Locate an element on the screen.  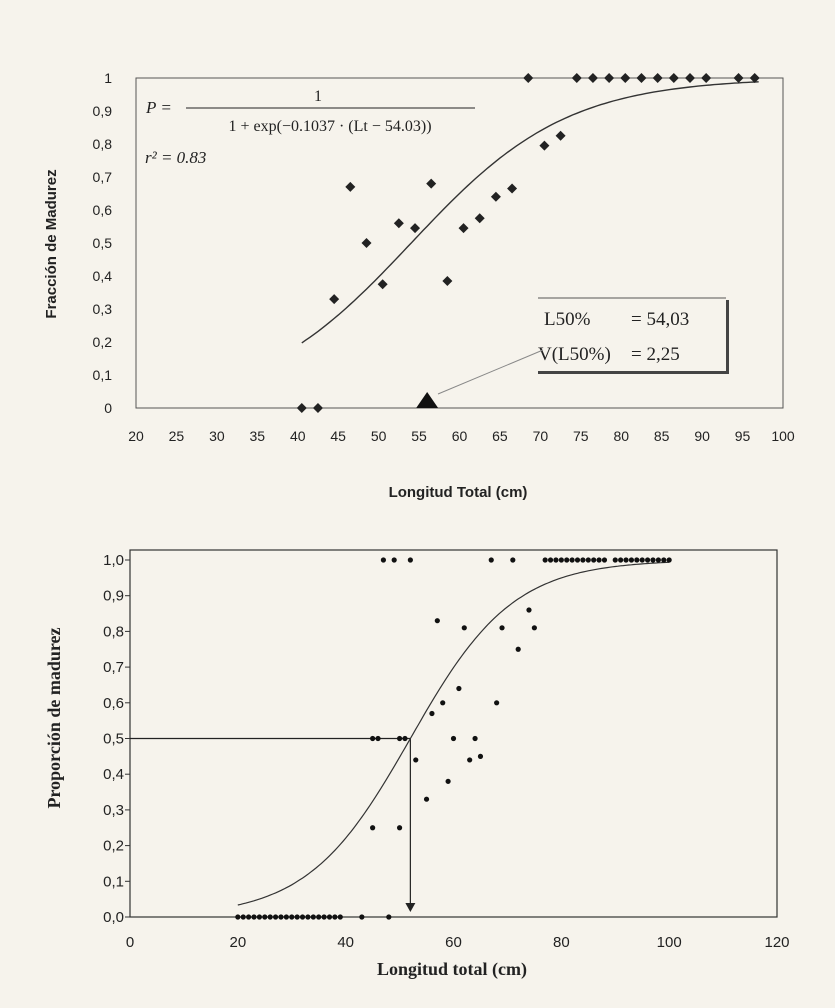
x-tick-label: 75 is located at coordinates (581, 436).